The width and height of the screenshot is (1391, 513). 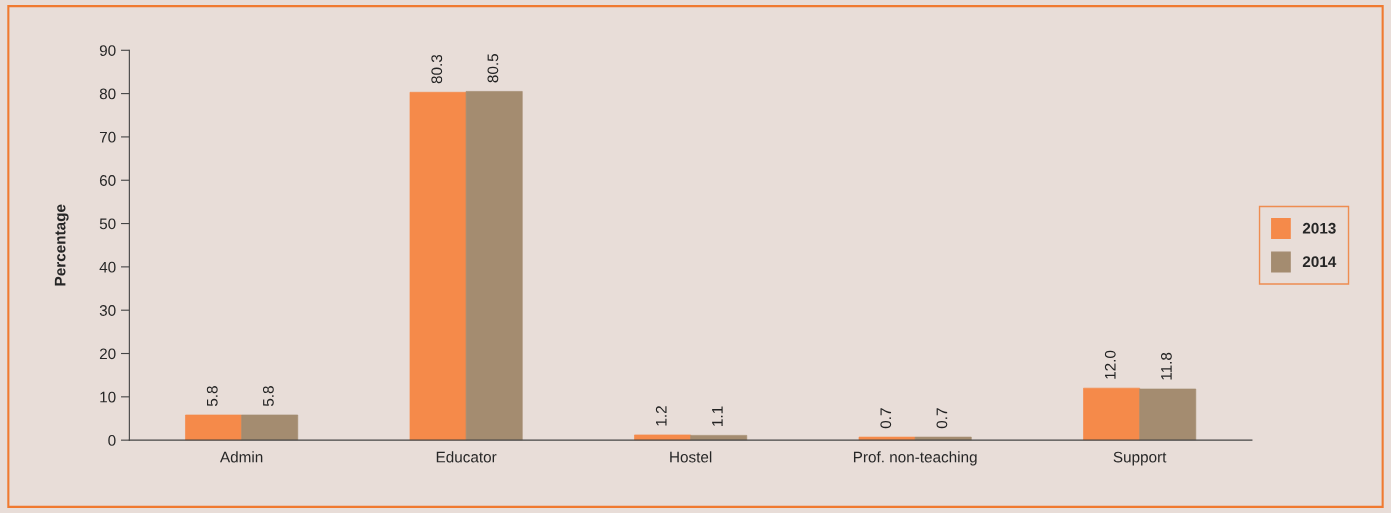 I want to click on data-label: 1.2, so click(x=661, y=416).